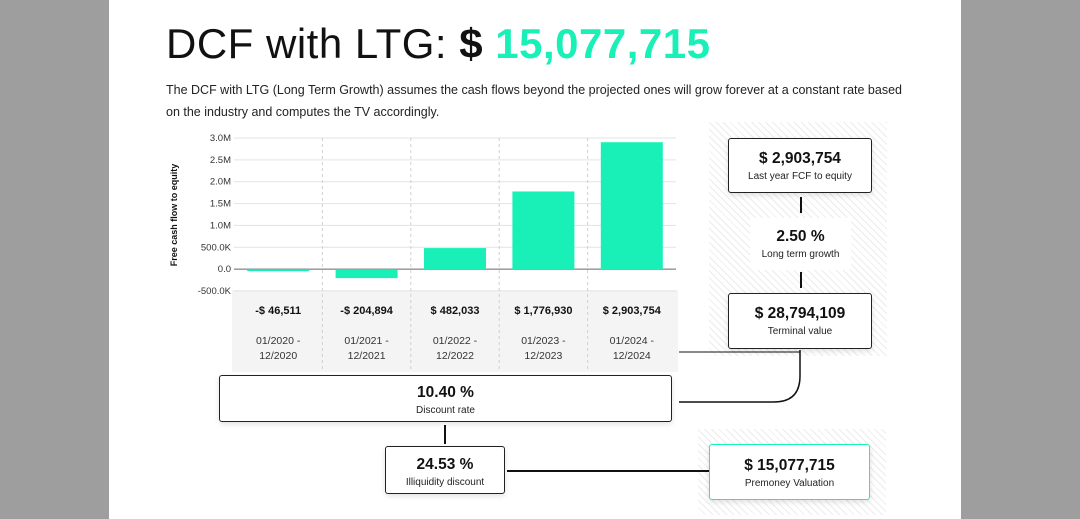  I want to click on terminal-value-box: $ 28,794,109 Terminal value, so click(800, 321).